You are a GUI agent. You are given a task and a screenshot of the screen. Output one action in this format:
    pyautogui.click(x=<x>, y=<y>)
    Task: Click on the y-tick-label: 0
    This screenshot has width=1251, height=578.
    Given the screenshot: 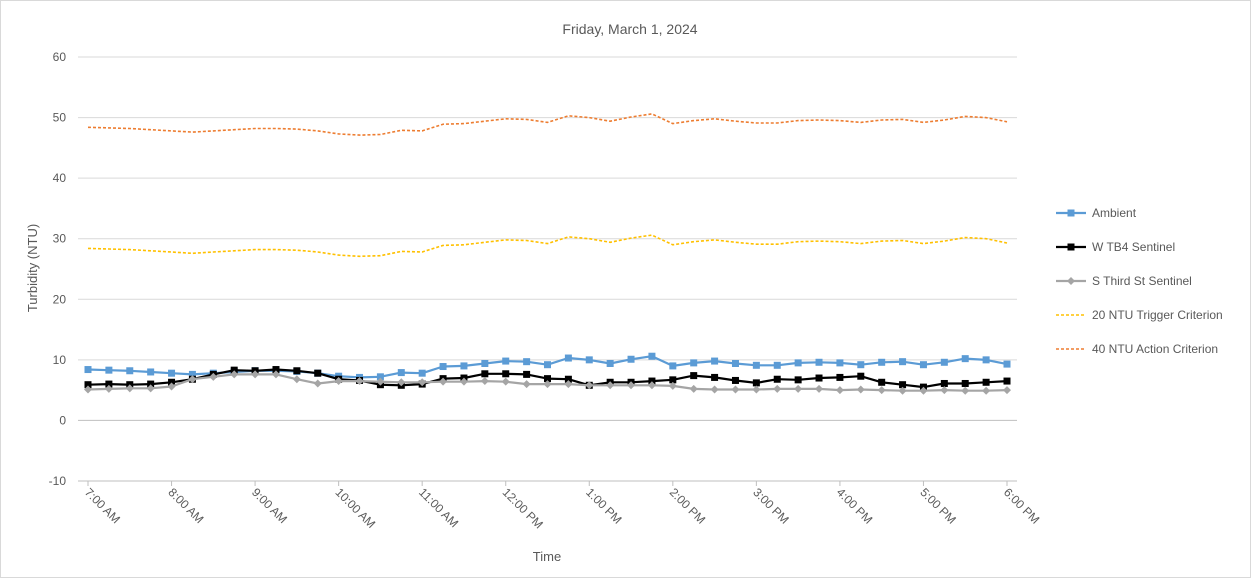 What is the action you would take?
    pyautogui.click(x=62, y=420)
    